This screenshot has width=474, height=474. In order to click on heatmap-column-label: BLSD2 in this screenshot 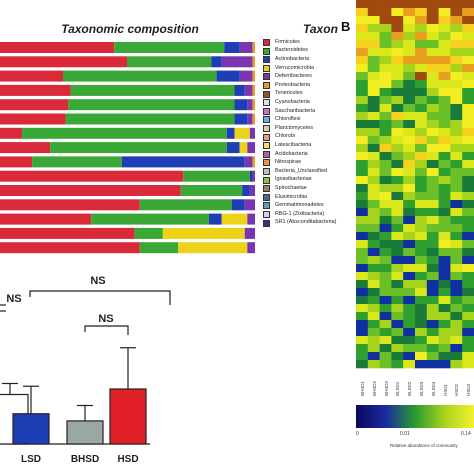, I will do `click(410, 388)`.